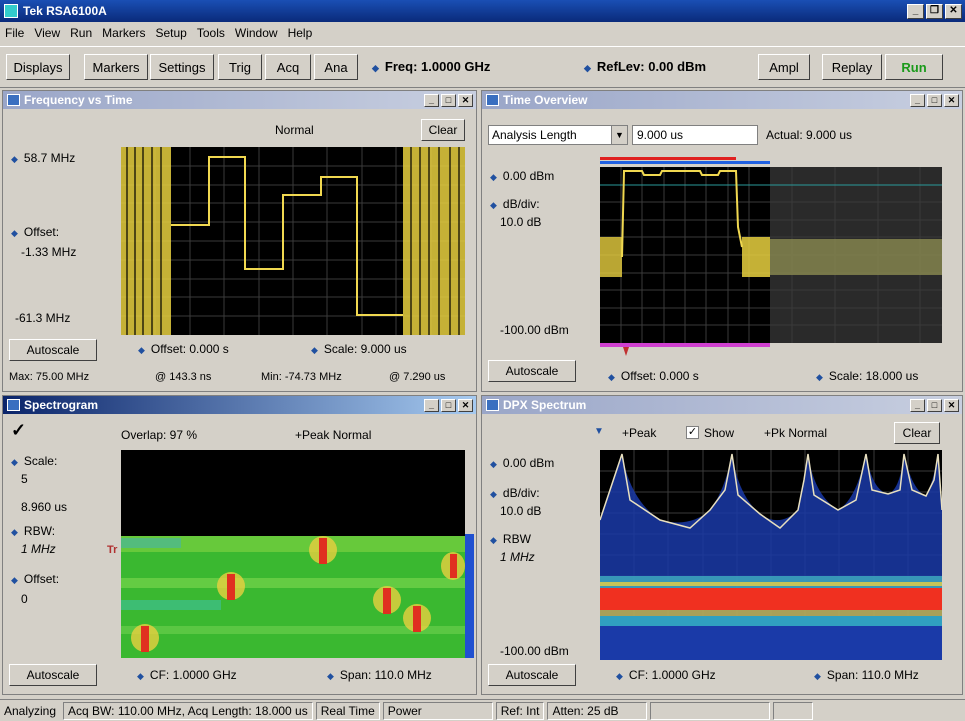  What do you see at coordinates (38, 549) in the screenshot?
I see `rbw-value: 1 MHz` at bounding box center [38, 549].